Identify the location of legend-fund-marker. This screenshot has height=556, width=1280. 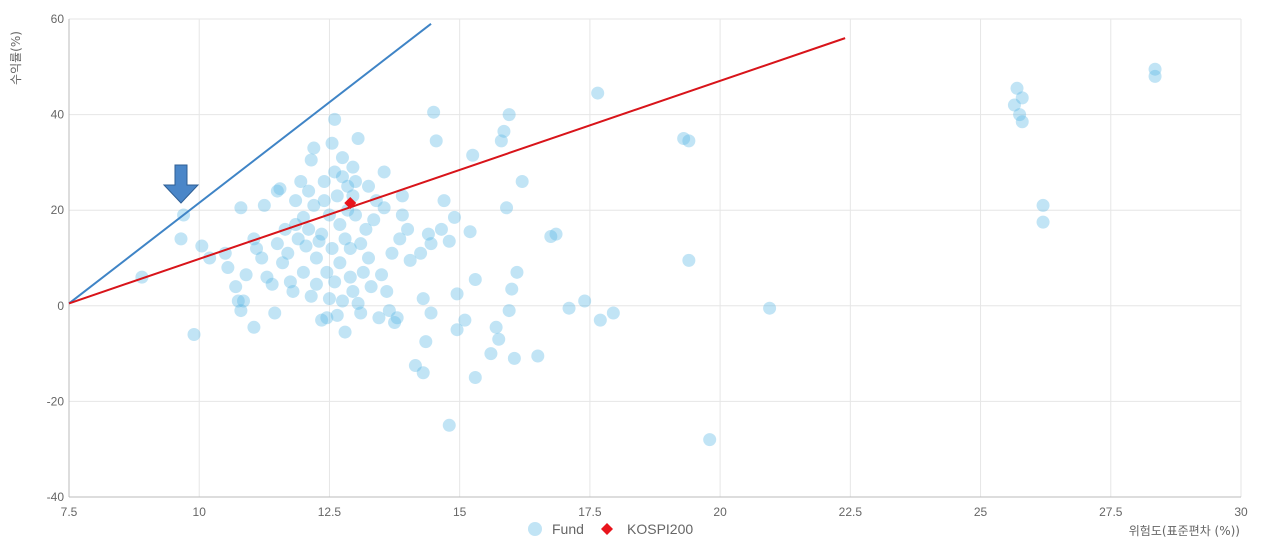
(535, 529).